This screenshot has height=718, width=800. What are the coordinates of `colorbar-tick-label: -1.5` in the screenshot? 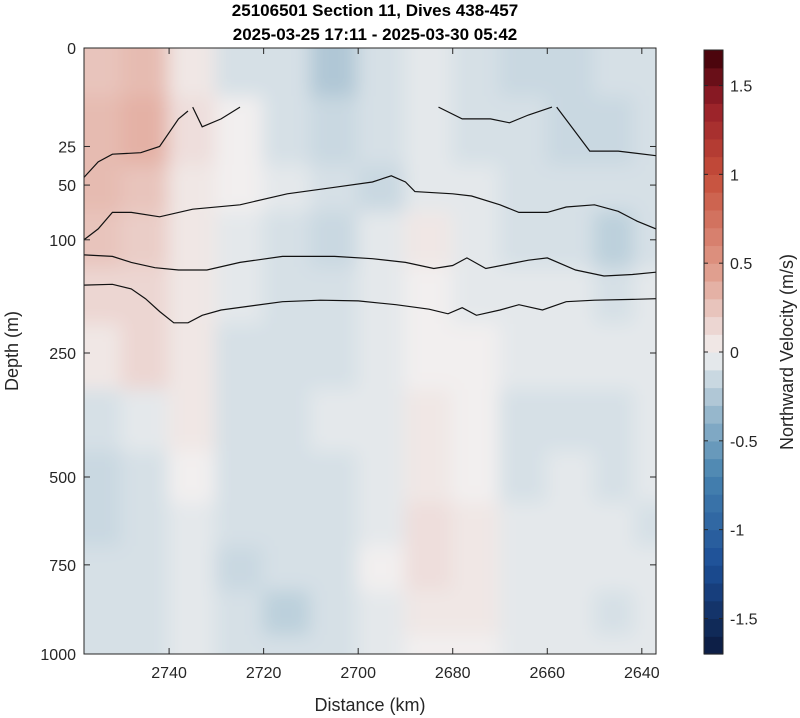 It's located at (744, 619).